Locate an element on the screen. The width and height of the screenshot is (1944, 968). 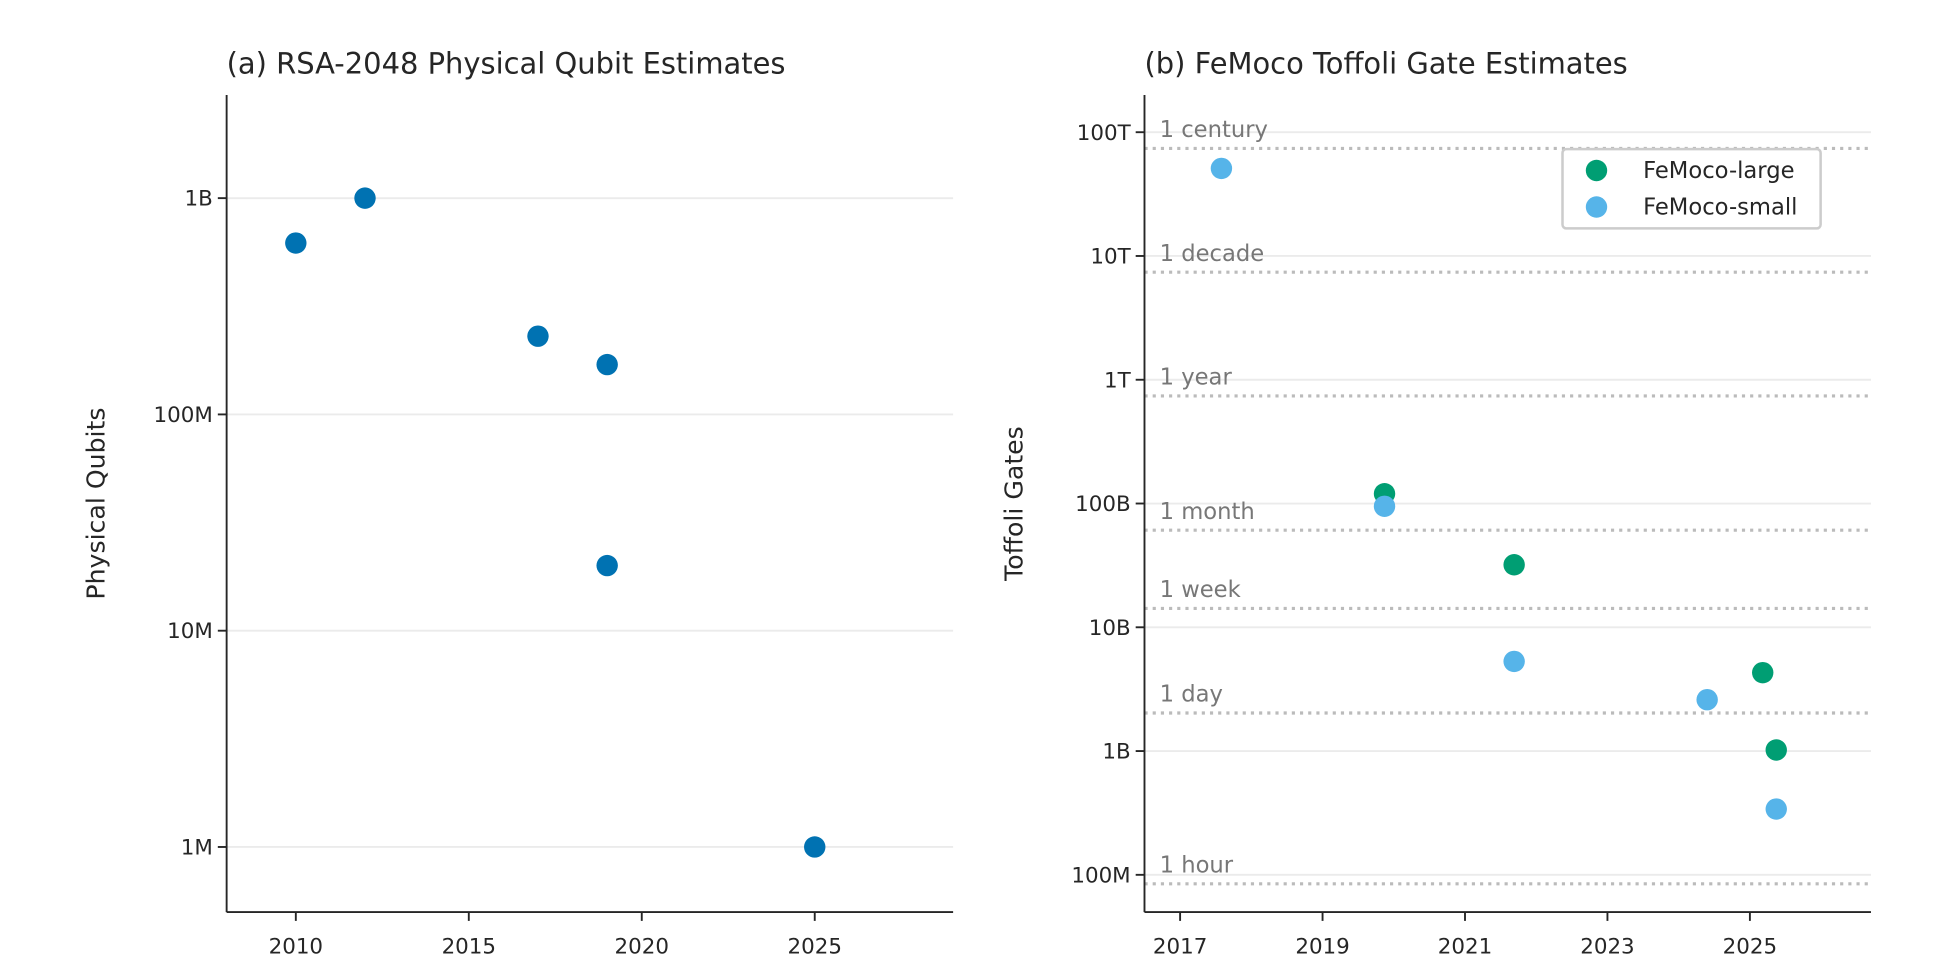
y-tick-label: 10T is located at coordinates (1110, 257).